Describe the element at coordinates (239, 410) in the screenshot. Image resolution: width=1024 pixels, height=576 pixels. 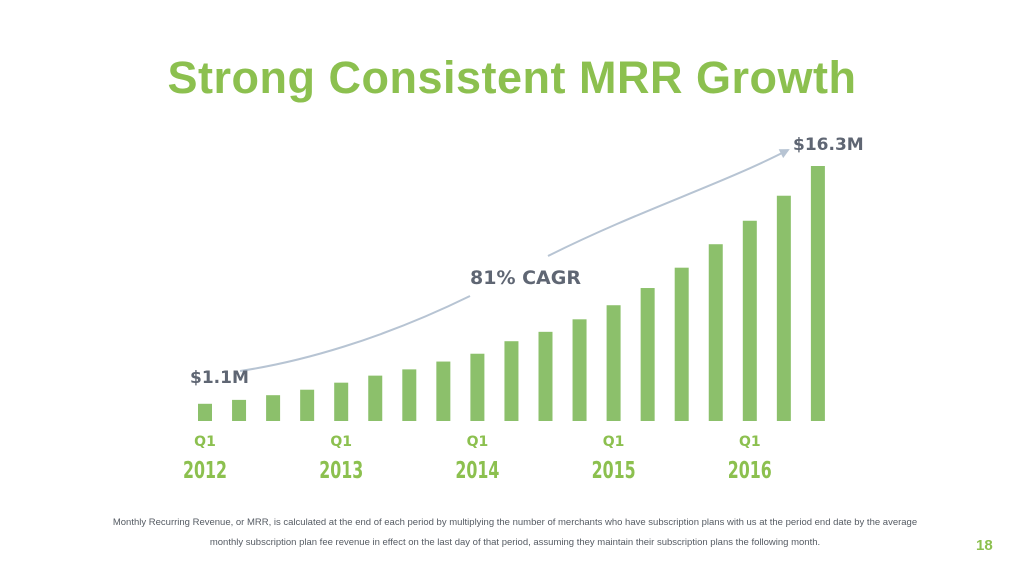
I see `bar-q2-2012` at that location.